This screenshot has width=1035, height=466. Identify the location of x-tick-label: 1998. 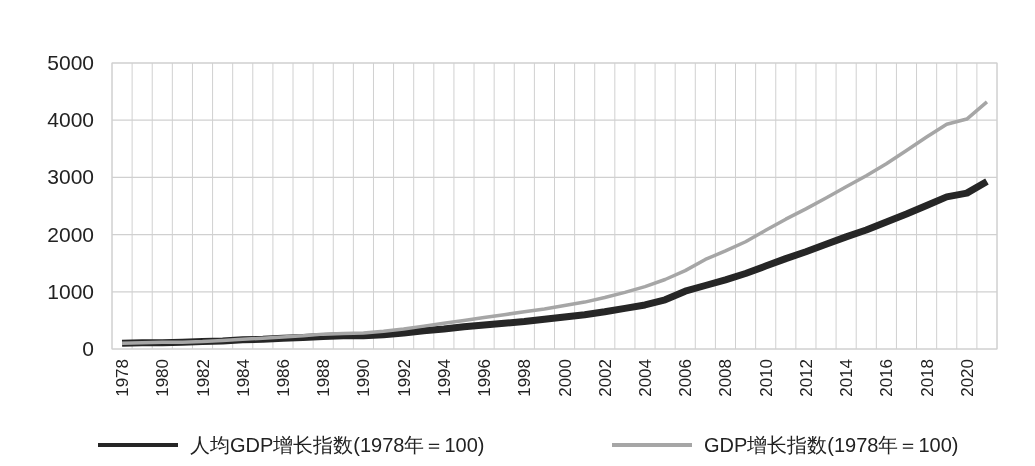
(525, 378).